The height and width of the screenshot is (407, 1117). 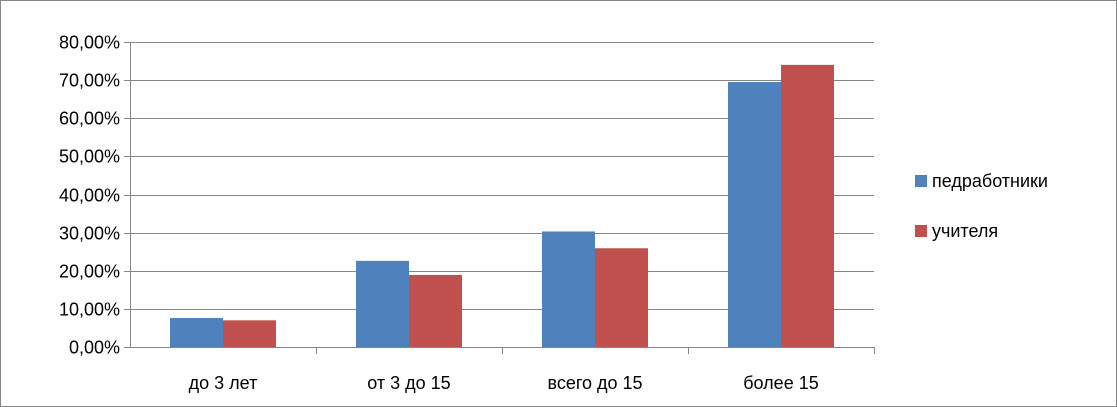 I want to click on y-tick-label: 60,00%, so click(x=89, y=119).